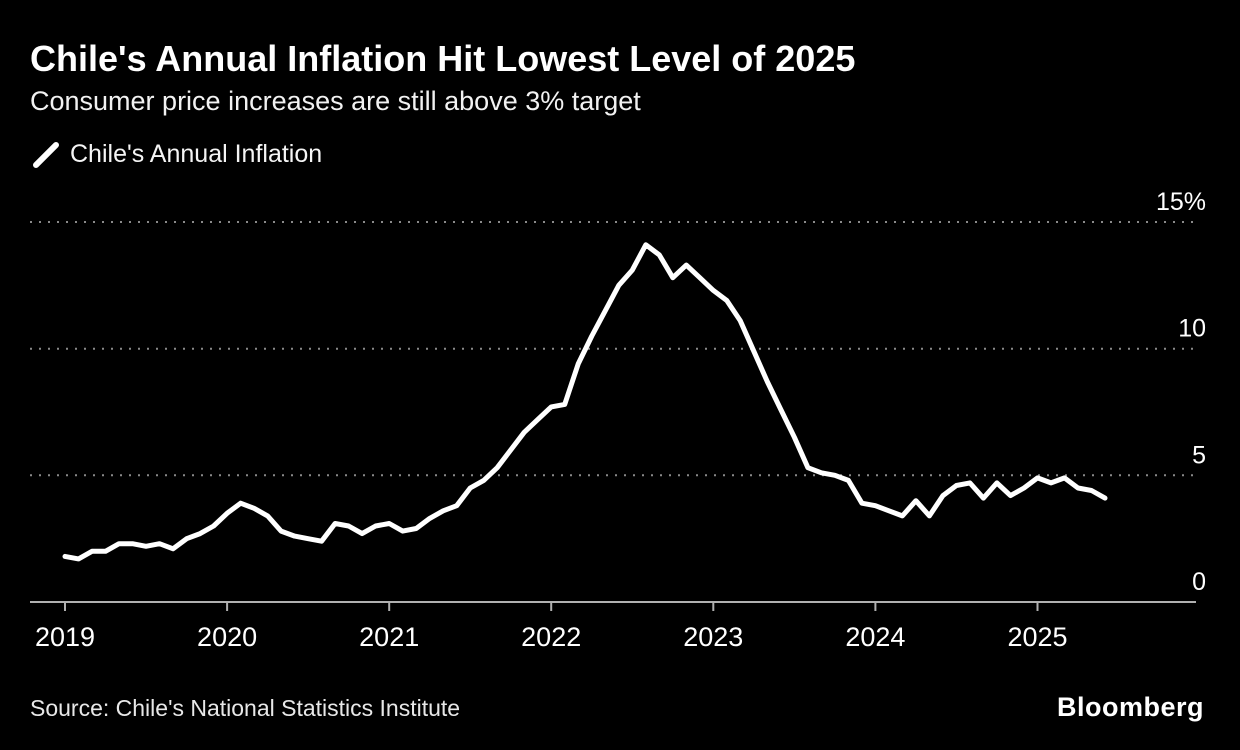 The height and width of the screenshot is (750, 1240). Describe the element at coordinates (65, 637) in the screenshot. I see `x-tick-label: 2019` at that location.